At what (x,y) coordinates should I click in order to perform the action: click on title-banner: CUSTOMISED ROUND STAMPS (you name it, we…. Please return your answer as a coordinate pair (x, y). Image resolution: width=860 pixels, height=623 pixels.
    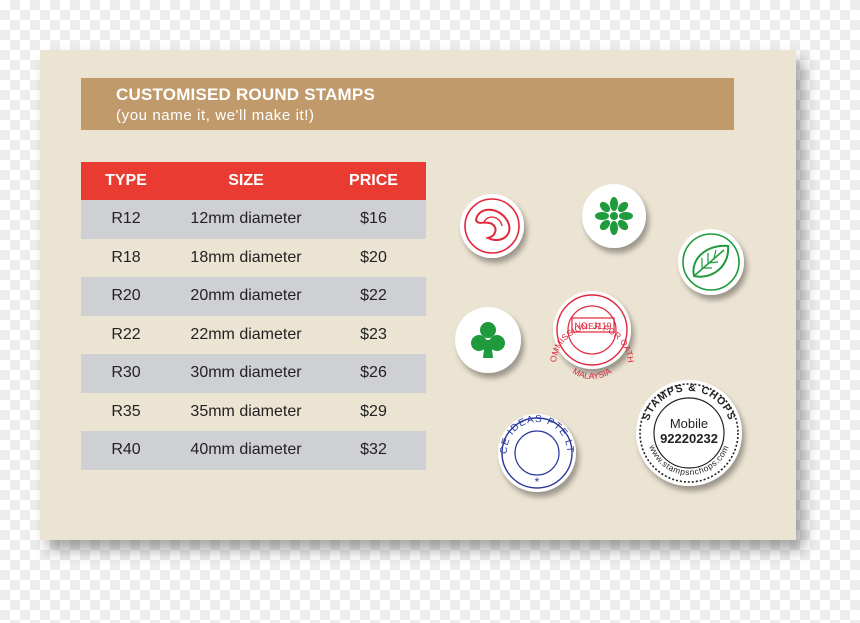
    Looking at the image, I should click on (407, 104).